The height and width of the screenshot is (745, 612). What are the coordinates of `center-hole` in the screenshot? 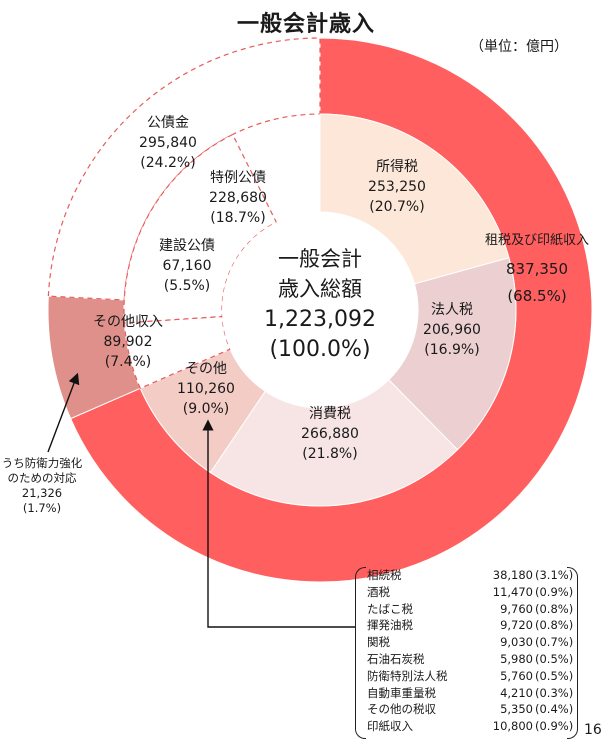 It's located at (320, 310).